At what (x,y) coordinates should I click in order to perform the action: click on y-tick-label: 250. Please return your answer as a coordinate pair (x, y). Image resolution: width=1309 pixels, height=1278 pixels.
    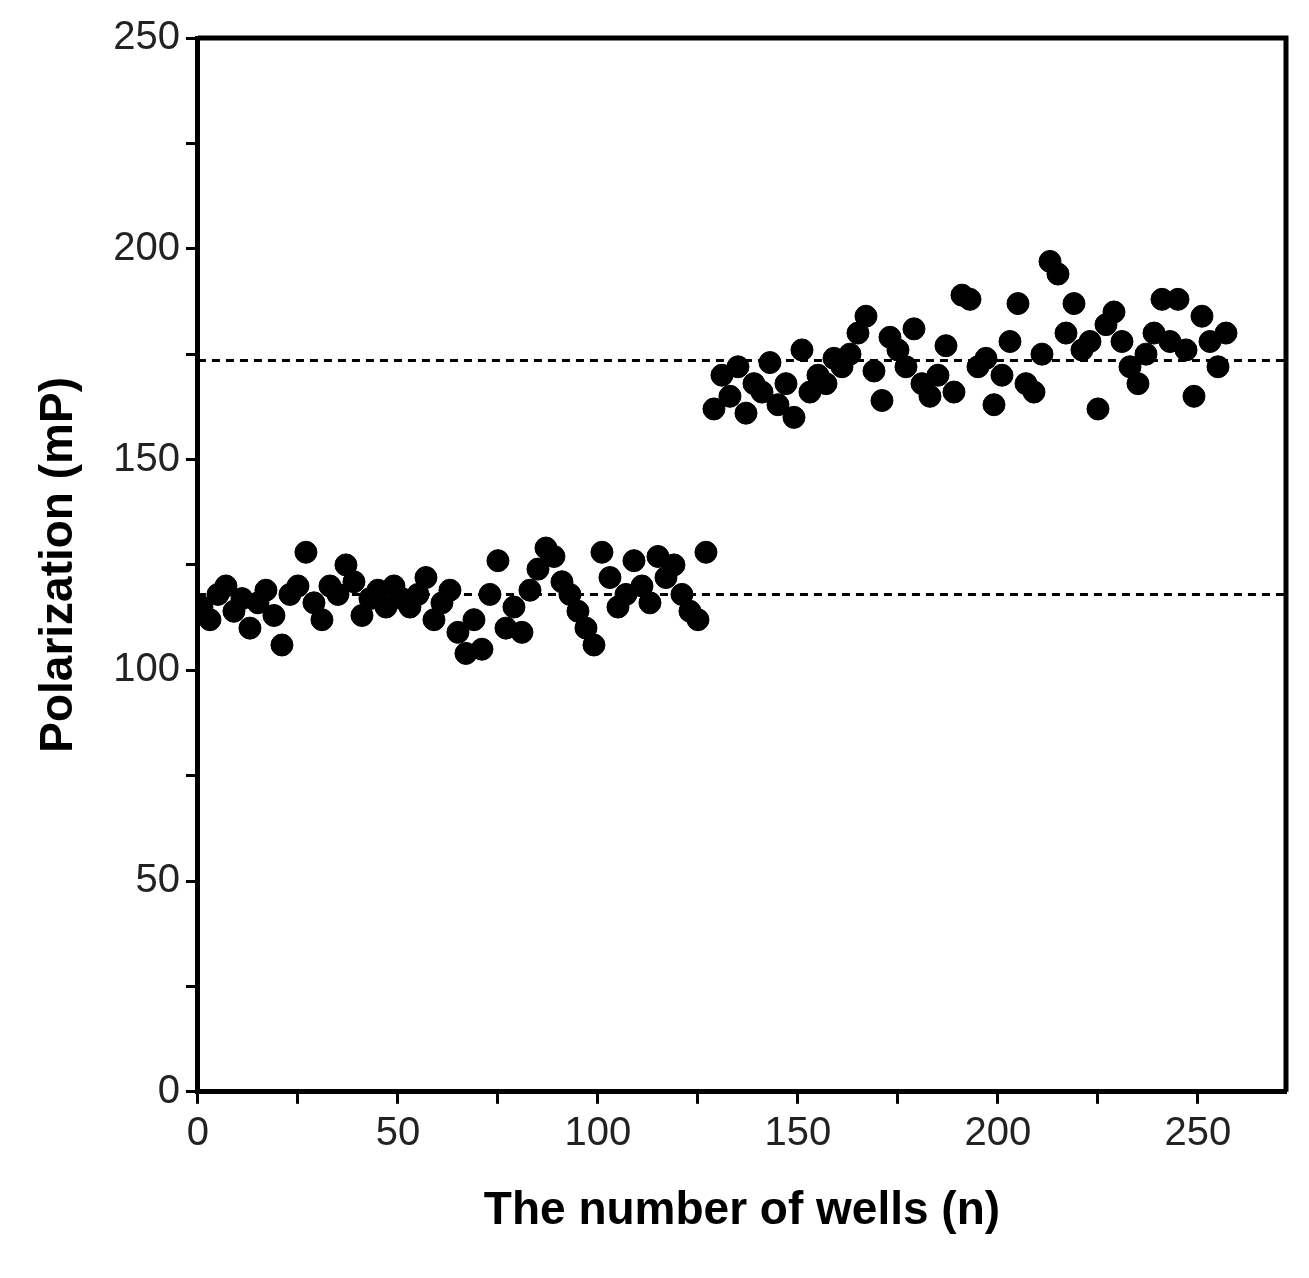
    Looking at the image, I should click on (146, 35).